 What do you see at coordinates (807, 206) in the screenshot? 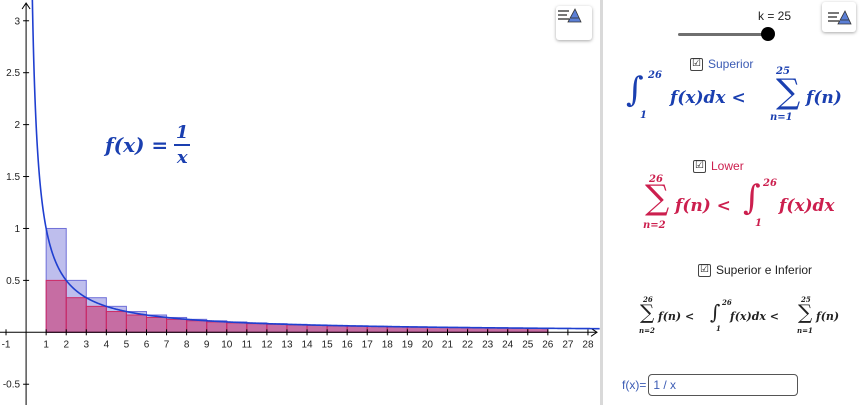
I see `integral-body: f(x)dx` at bounding box center [807, 206].